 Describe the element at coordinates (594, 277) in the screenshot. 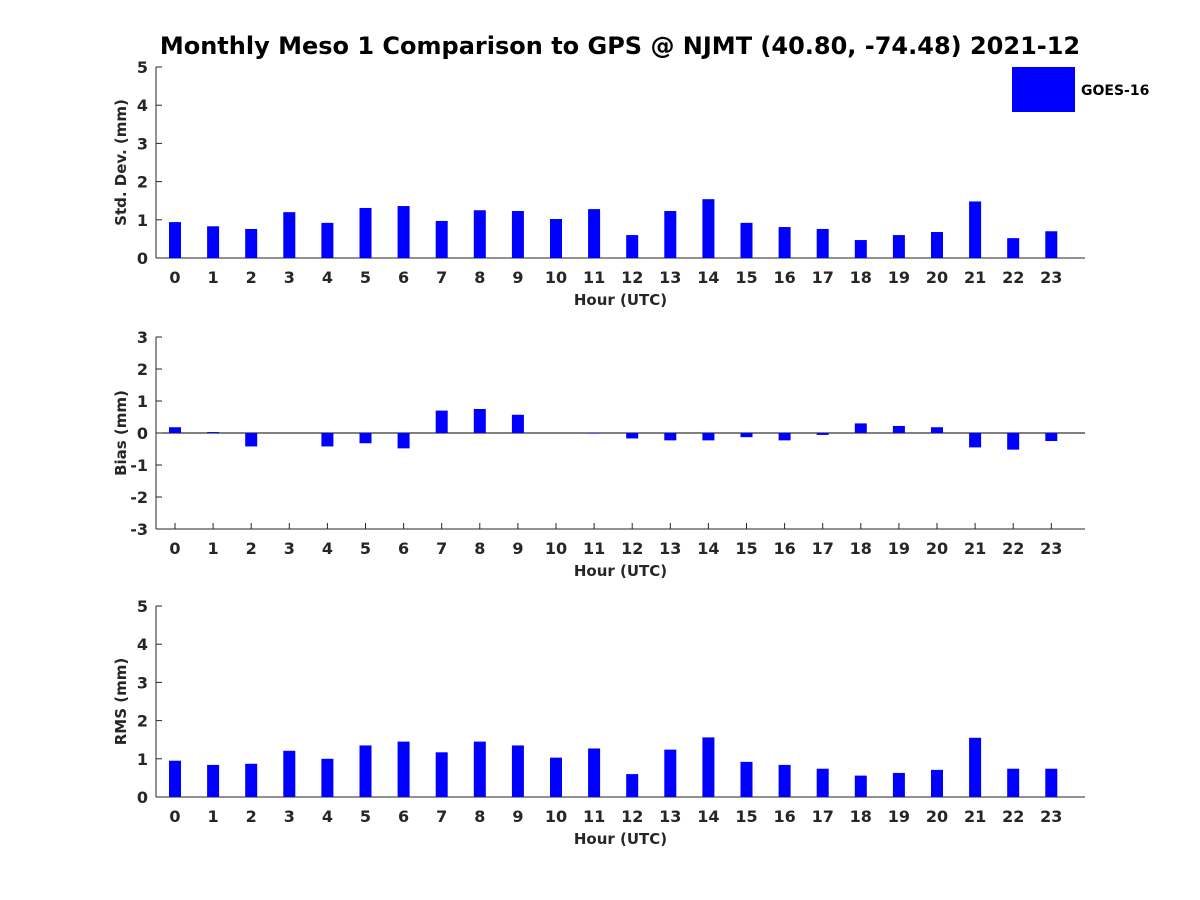

I see `x-tick-label: 11` at that location.